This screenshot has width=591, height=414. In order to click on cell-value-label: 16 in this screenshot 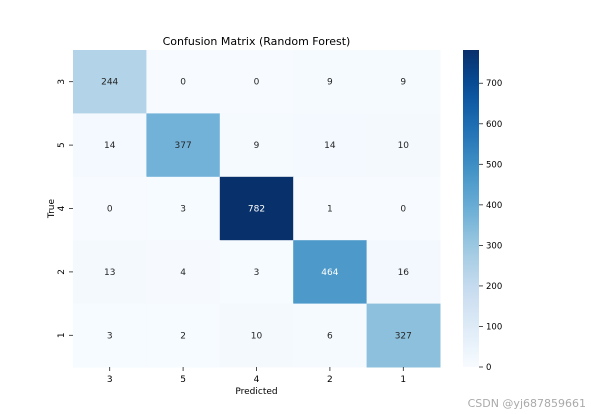, I will do `click(404, 273)`.